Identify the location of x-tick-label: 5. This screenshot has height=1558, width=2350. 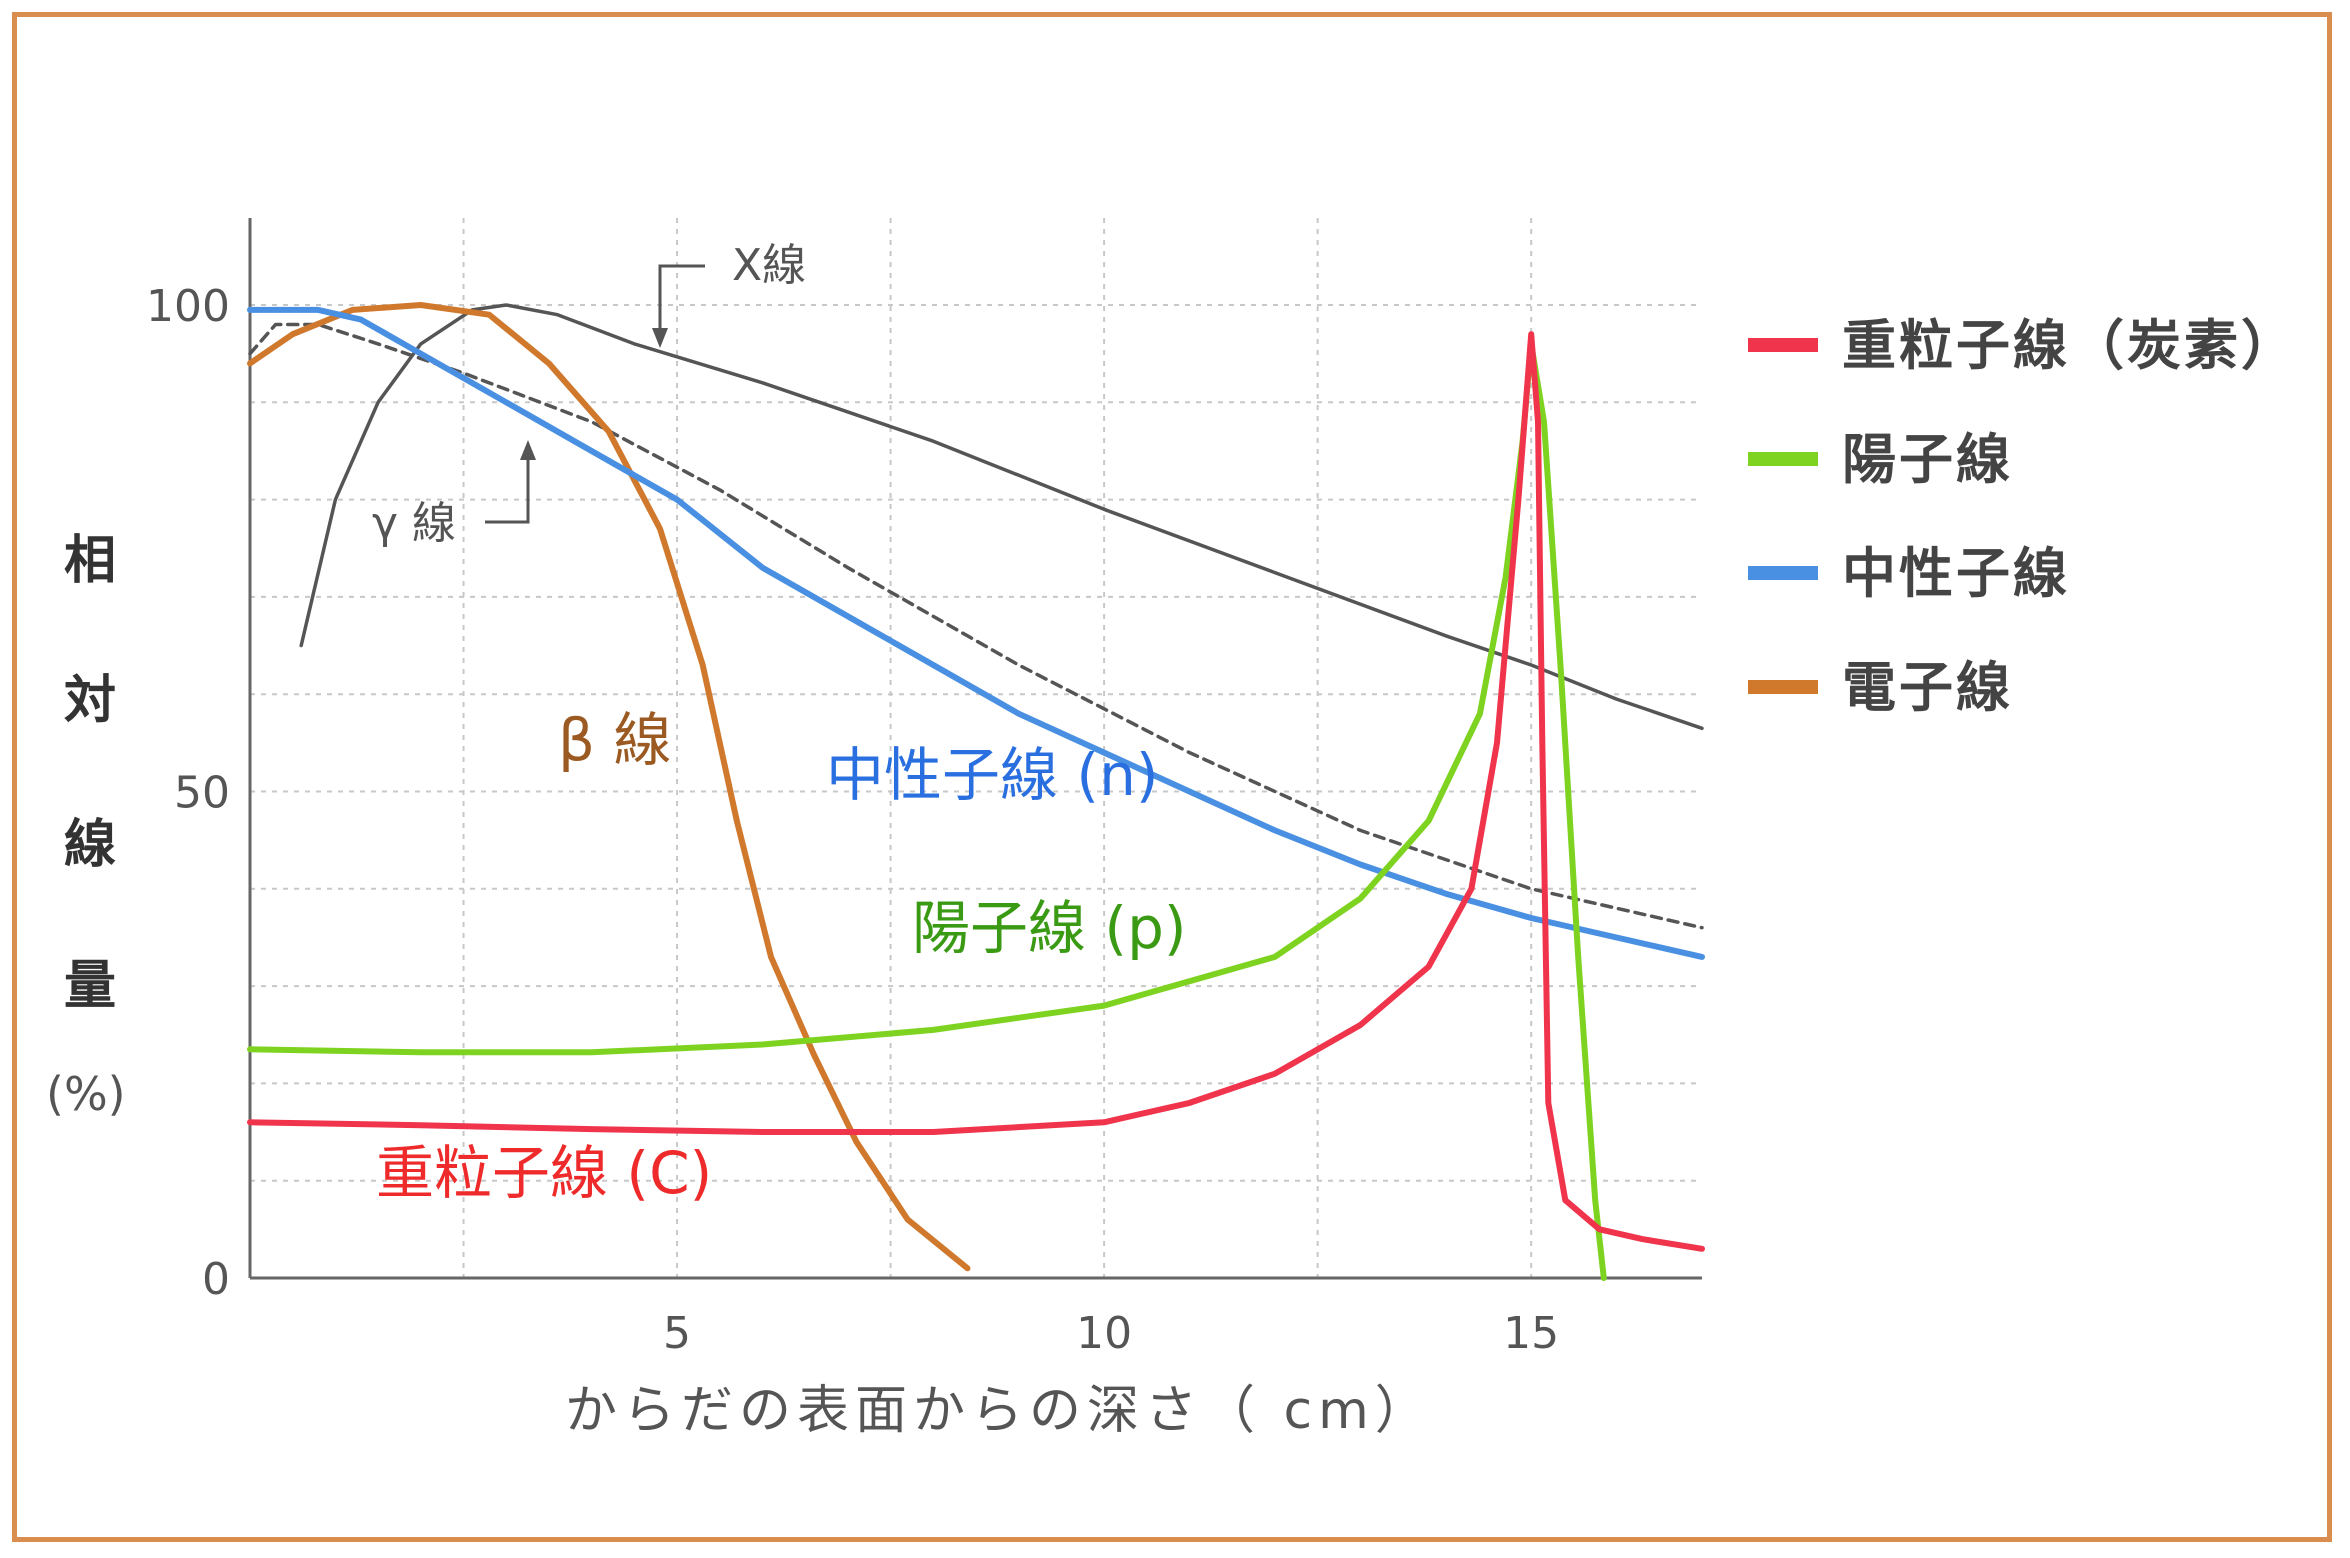
(677, 1333).